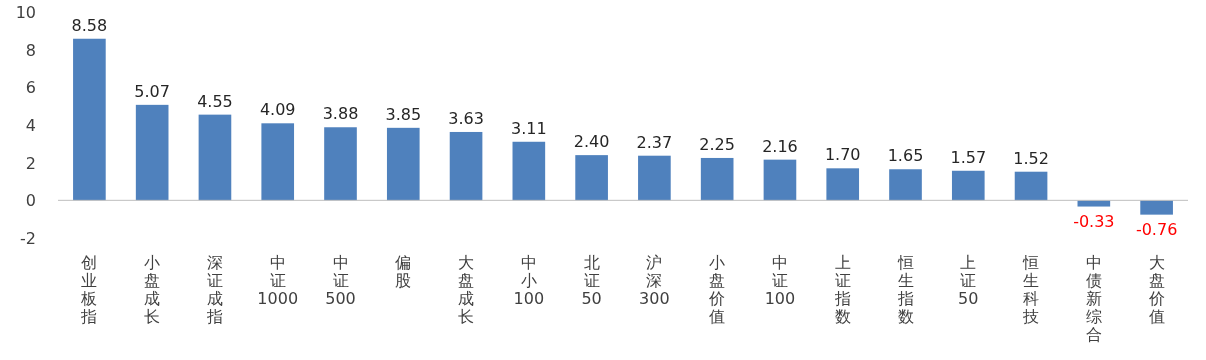 Image resolution: width=1206 pixels, height=360 pixels. Describe the element at coordinates (215, 101) in the screenshot. I see `data-label: 4.55` at that location.